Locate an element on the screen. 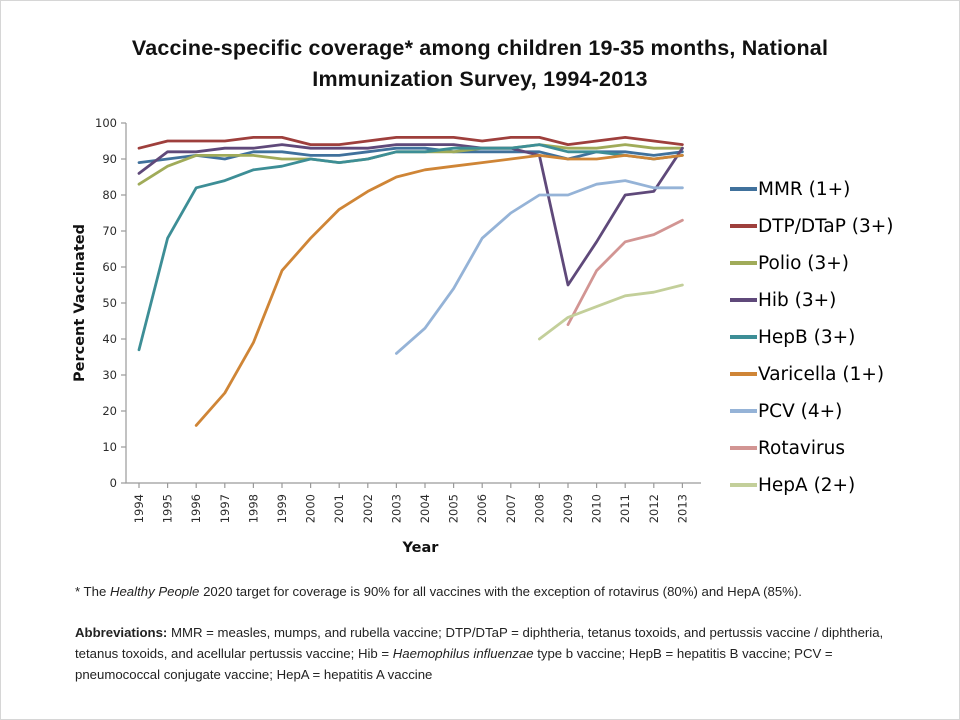 Image resolution: width=960 pixels, height=720 pixels. y-tick-label-100: 100 is located at coordinates (106, 123).